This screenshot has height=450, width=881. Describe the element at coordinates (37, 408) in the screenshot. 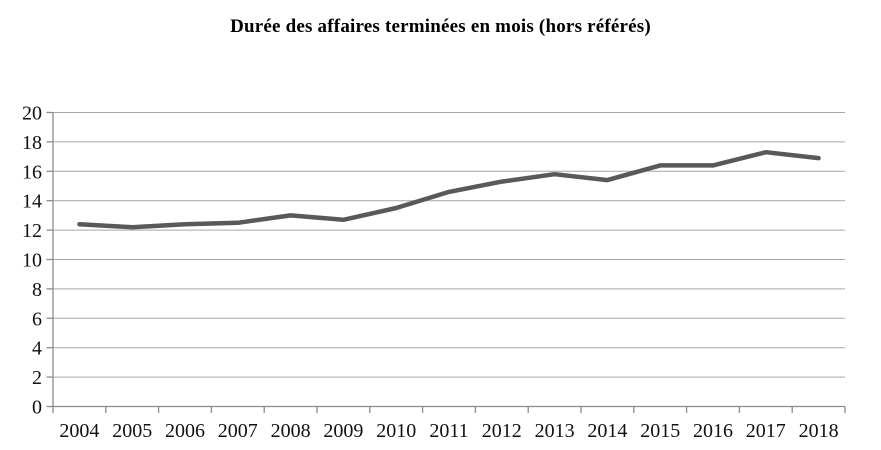

I see `y-tick-label: 0` at that location.